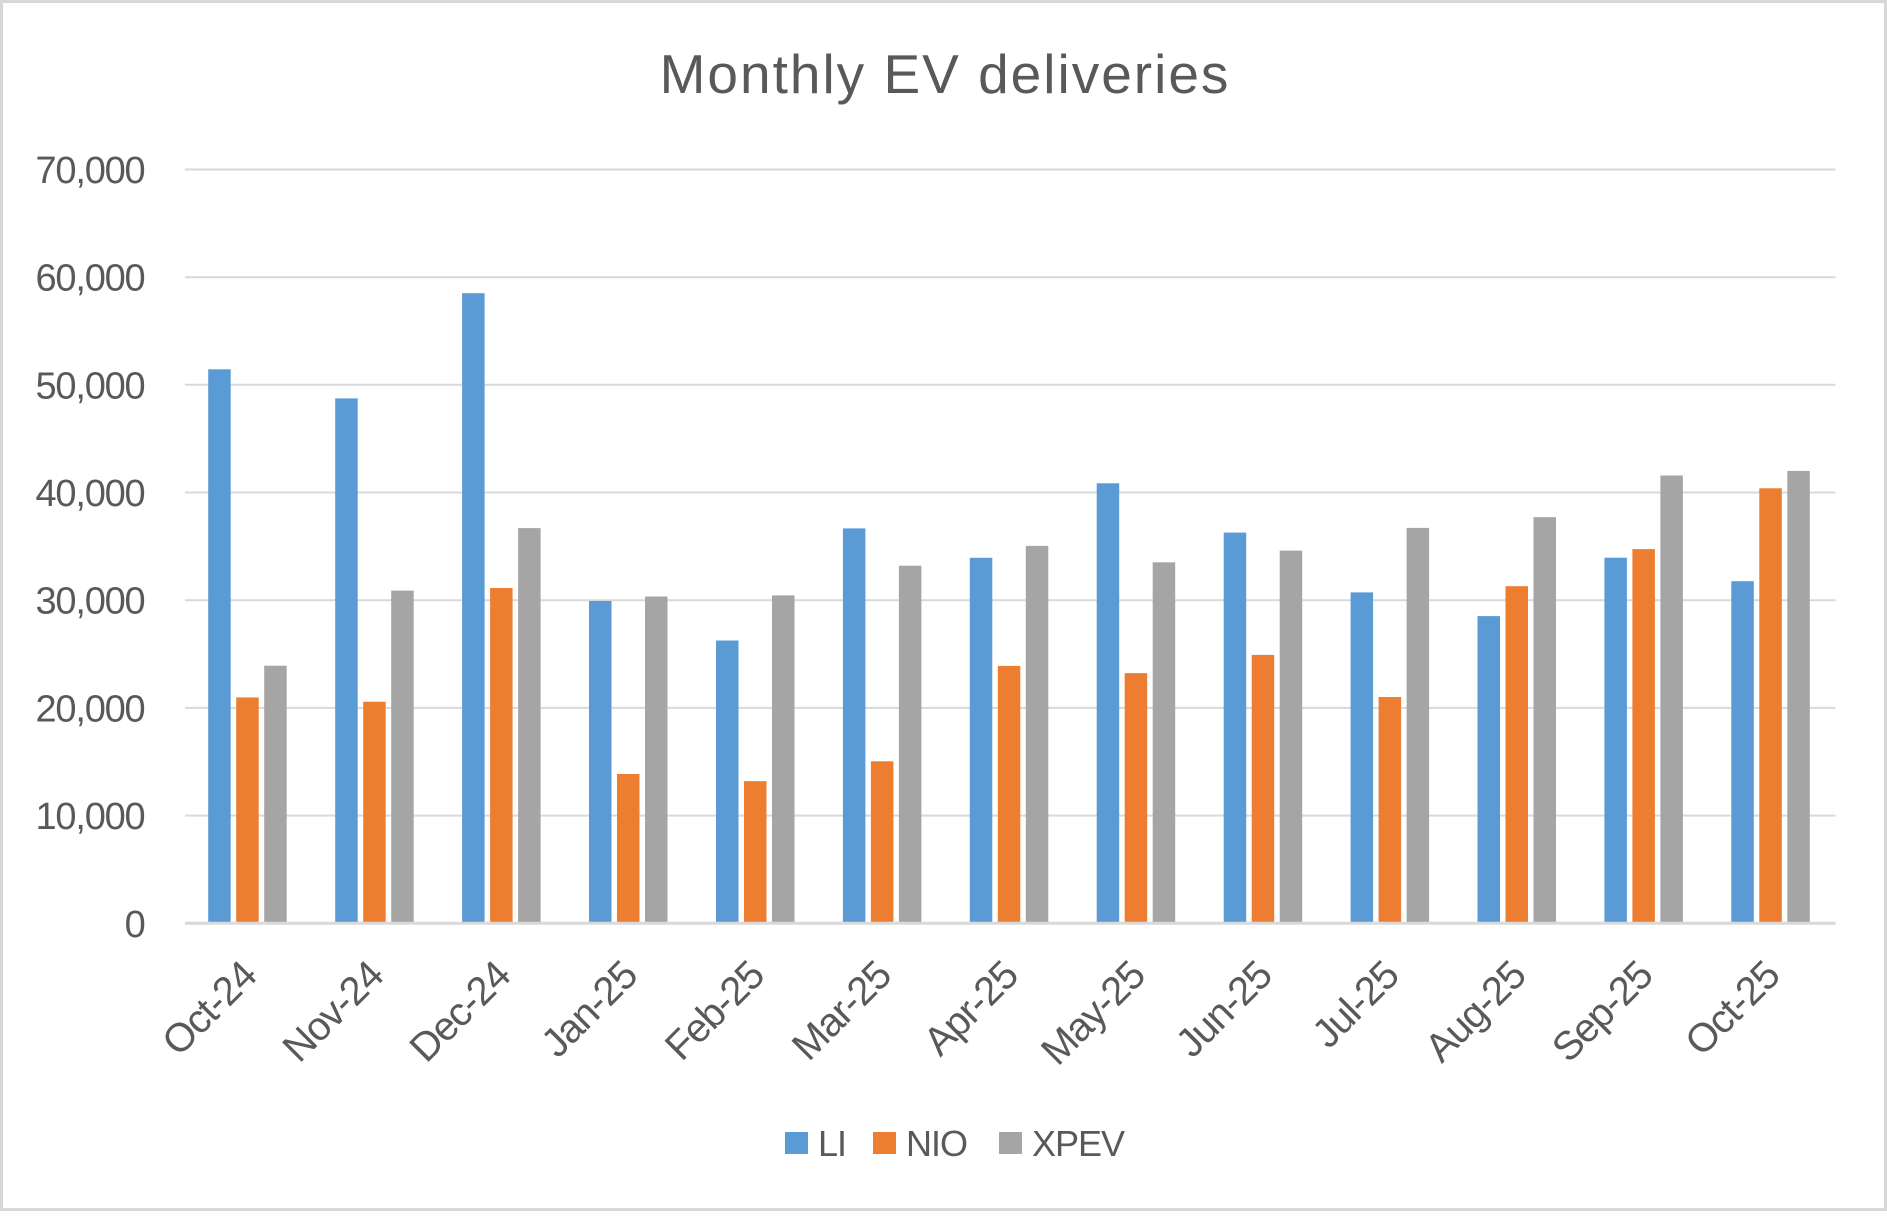 The width and height of the screenshot is (1887, 1216). Describe the element at coordinates (135, 925) in the screenshot. I see `svg-text: 0` at that location.